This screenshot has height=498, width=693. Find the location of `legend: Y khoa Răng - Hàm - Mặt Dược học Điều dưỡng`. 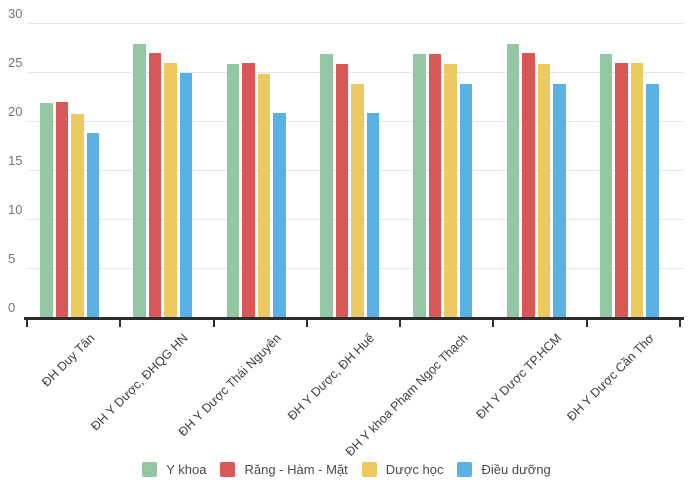

legend: Y khoa Răng - Hàm - Mặt Dược học Điều dưỡng is located at coordinates (346, 469).